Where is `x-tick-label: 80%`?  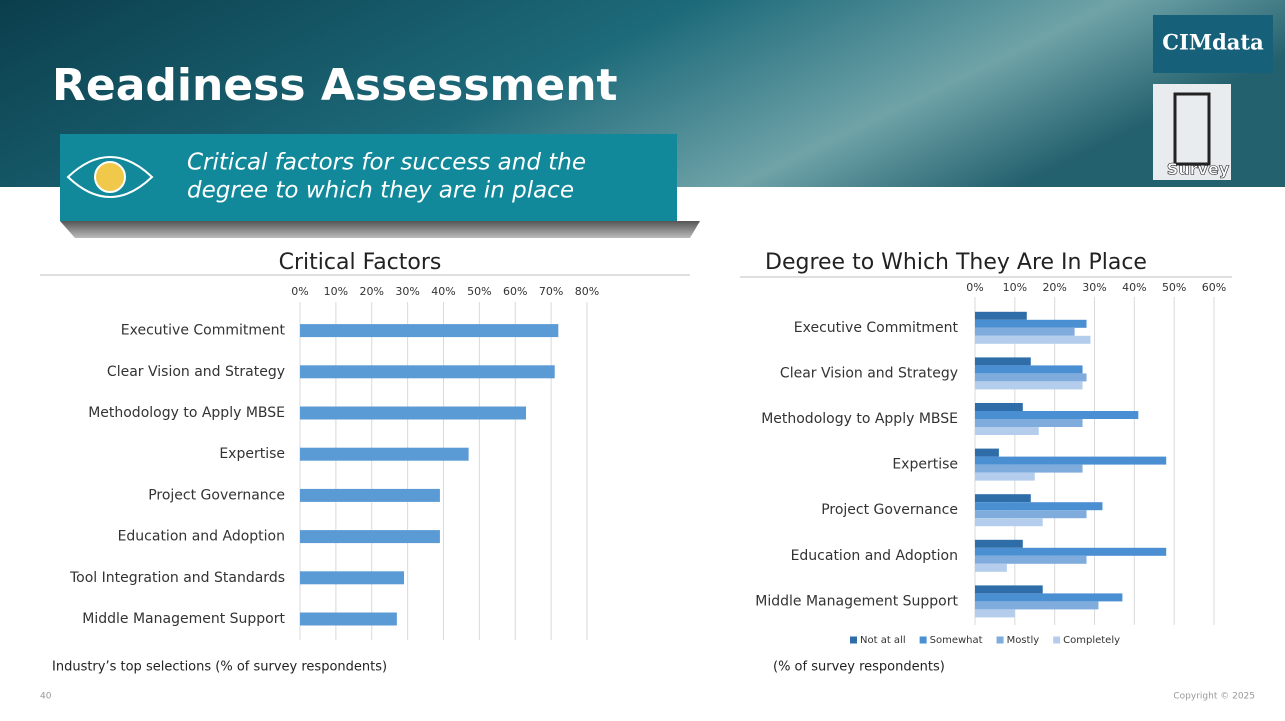 x-tick-label: 80% is located at coordinates (587, 291).